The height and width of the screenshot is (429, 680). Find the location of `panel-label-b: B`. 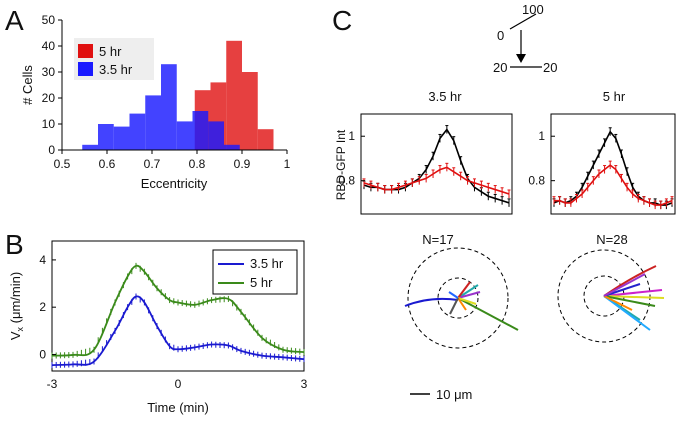

panel-label-b: B is located at coordinates (14, 244).